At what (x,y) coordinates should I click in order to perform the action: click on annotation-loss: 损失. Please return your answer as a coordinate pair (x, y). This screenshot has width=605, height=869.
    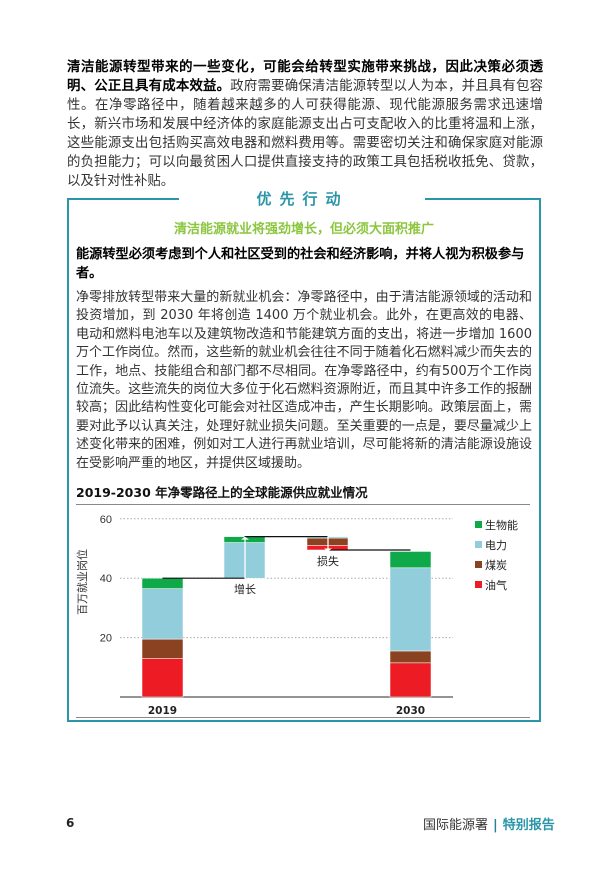
    Looking at the image, I should click on (328, 561).